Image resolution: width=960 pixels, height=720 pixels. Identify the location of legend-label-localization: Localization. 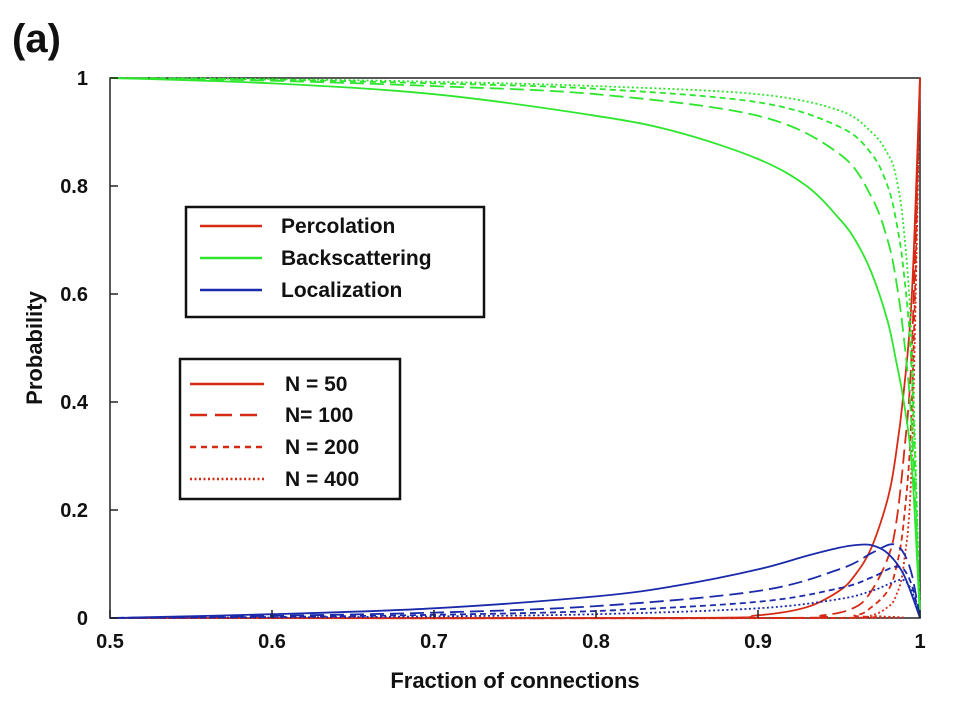
(341, 290).